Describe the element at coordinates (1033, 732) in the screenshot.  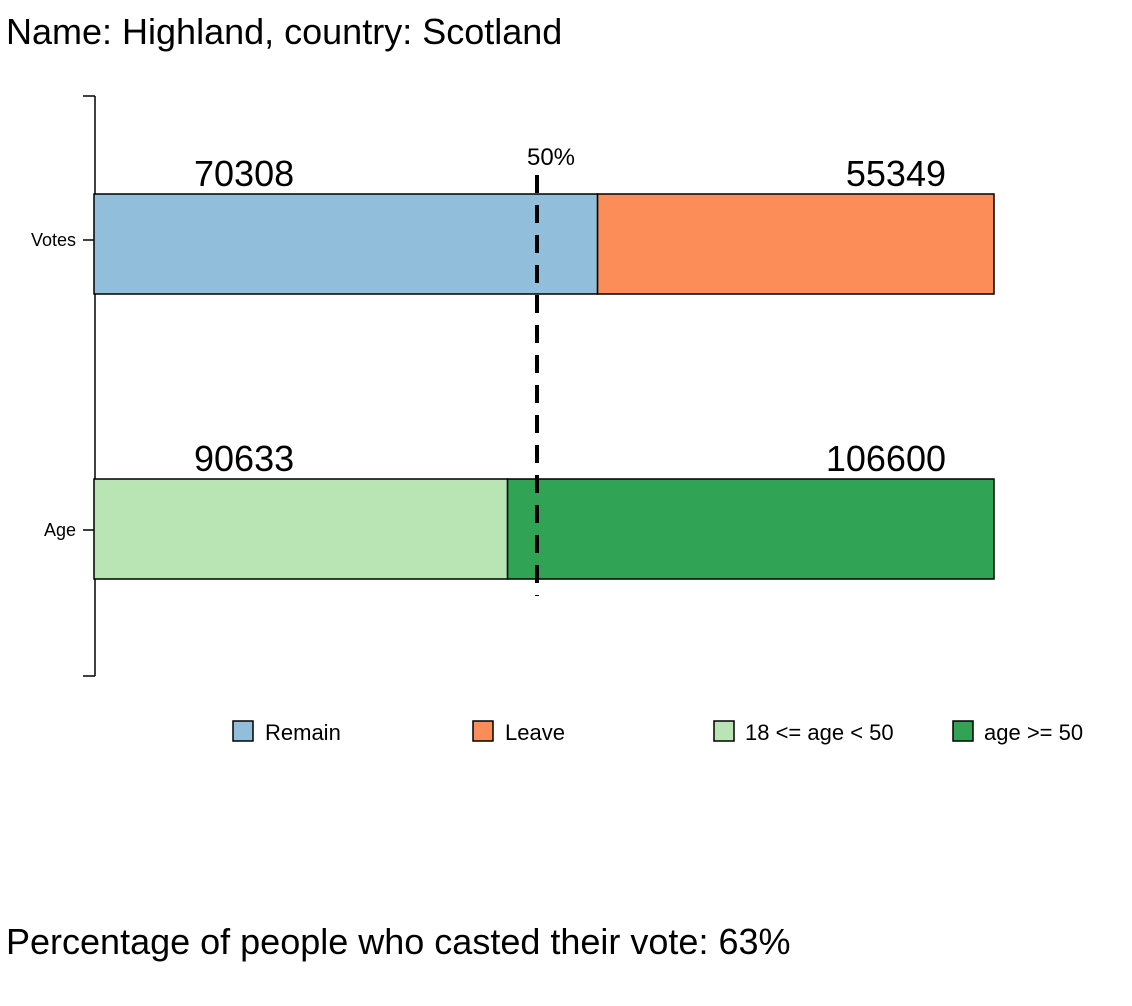
I see `legend-label: age >= 50` at that location.